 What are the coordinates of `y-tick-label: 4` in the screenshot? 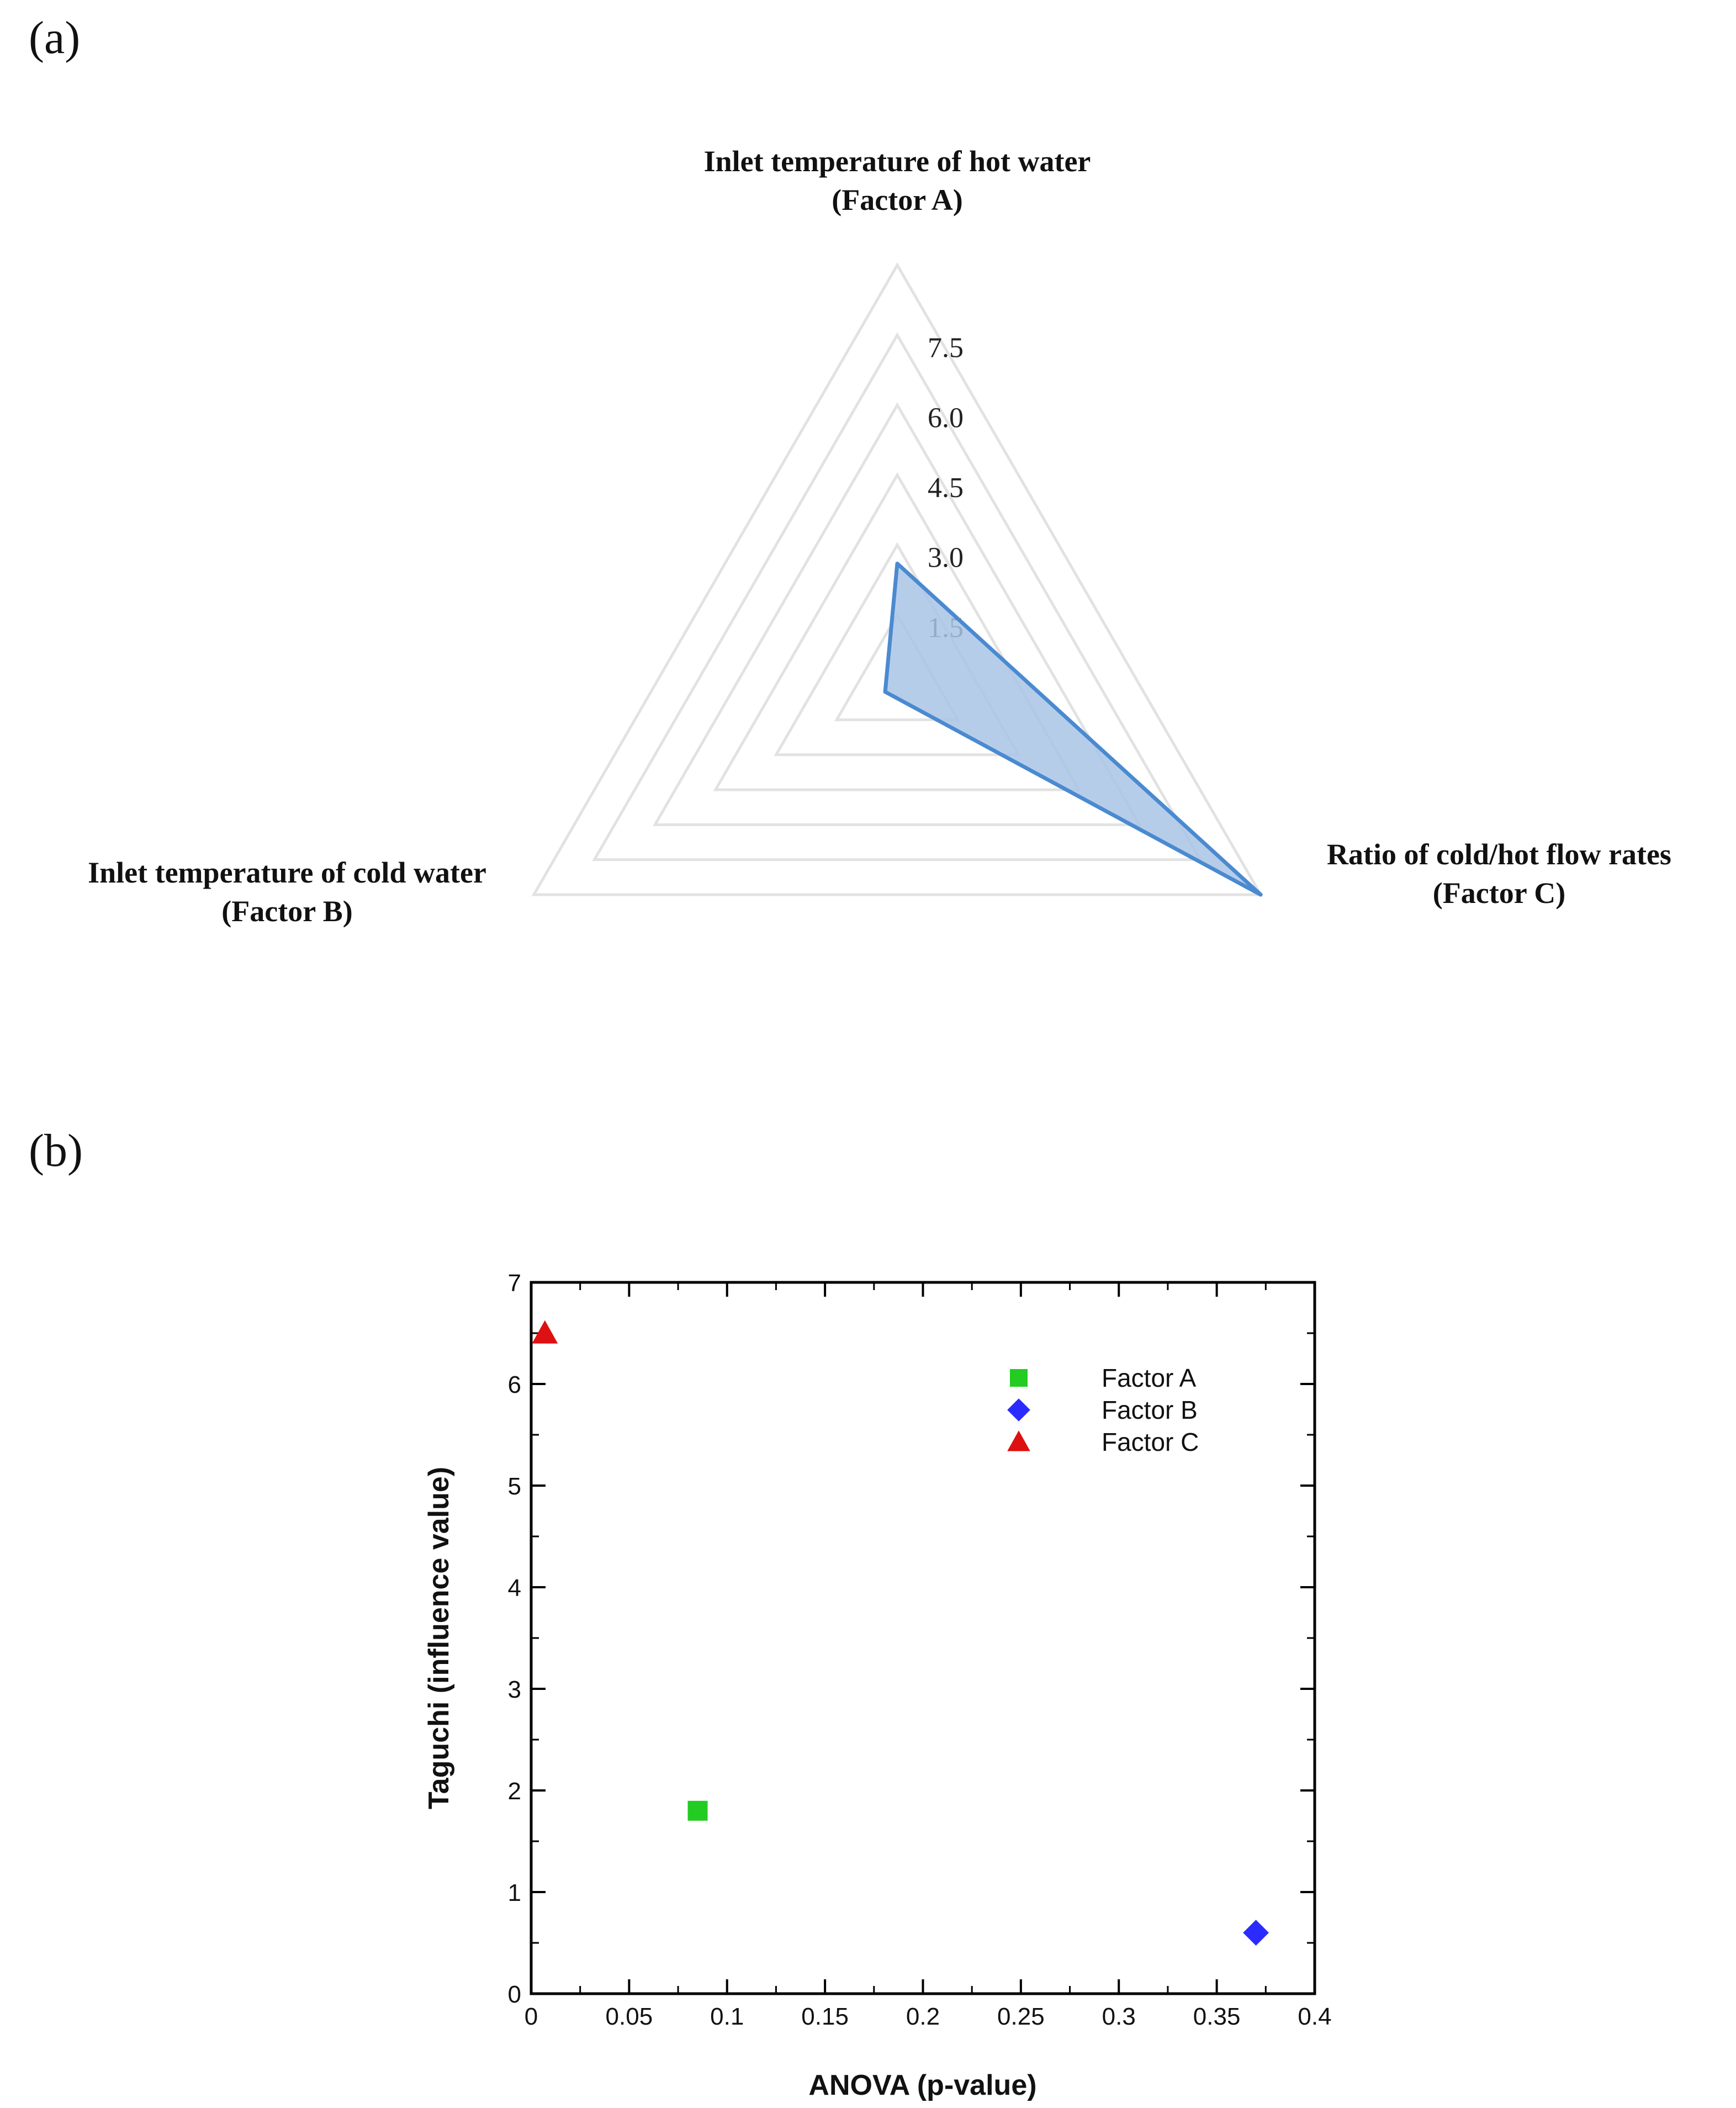 It's located at (514, 1588).